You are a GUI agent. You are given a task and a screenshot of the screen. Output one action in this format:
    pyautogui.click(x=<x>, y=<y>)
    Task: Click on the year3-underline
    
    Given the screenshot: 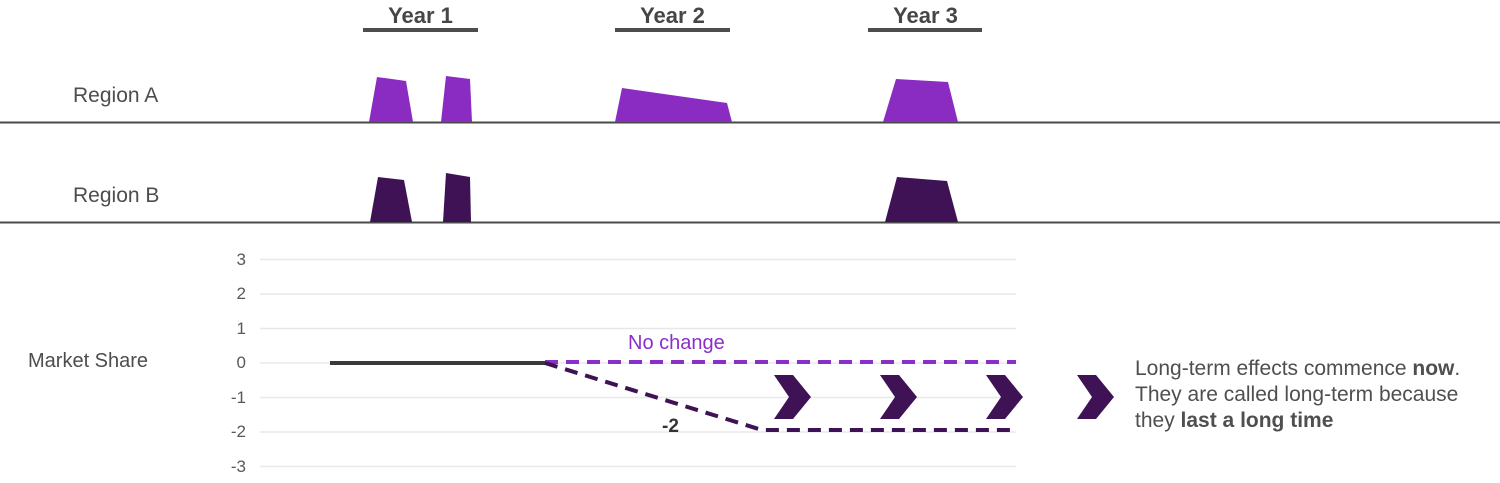 What is the action you would take?
    pyautogui.click(x=925, y=30)
    